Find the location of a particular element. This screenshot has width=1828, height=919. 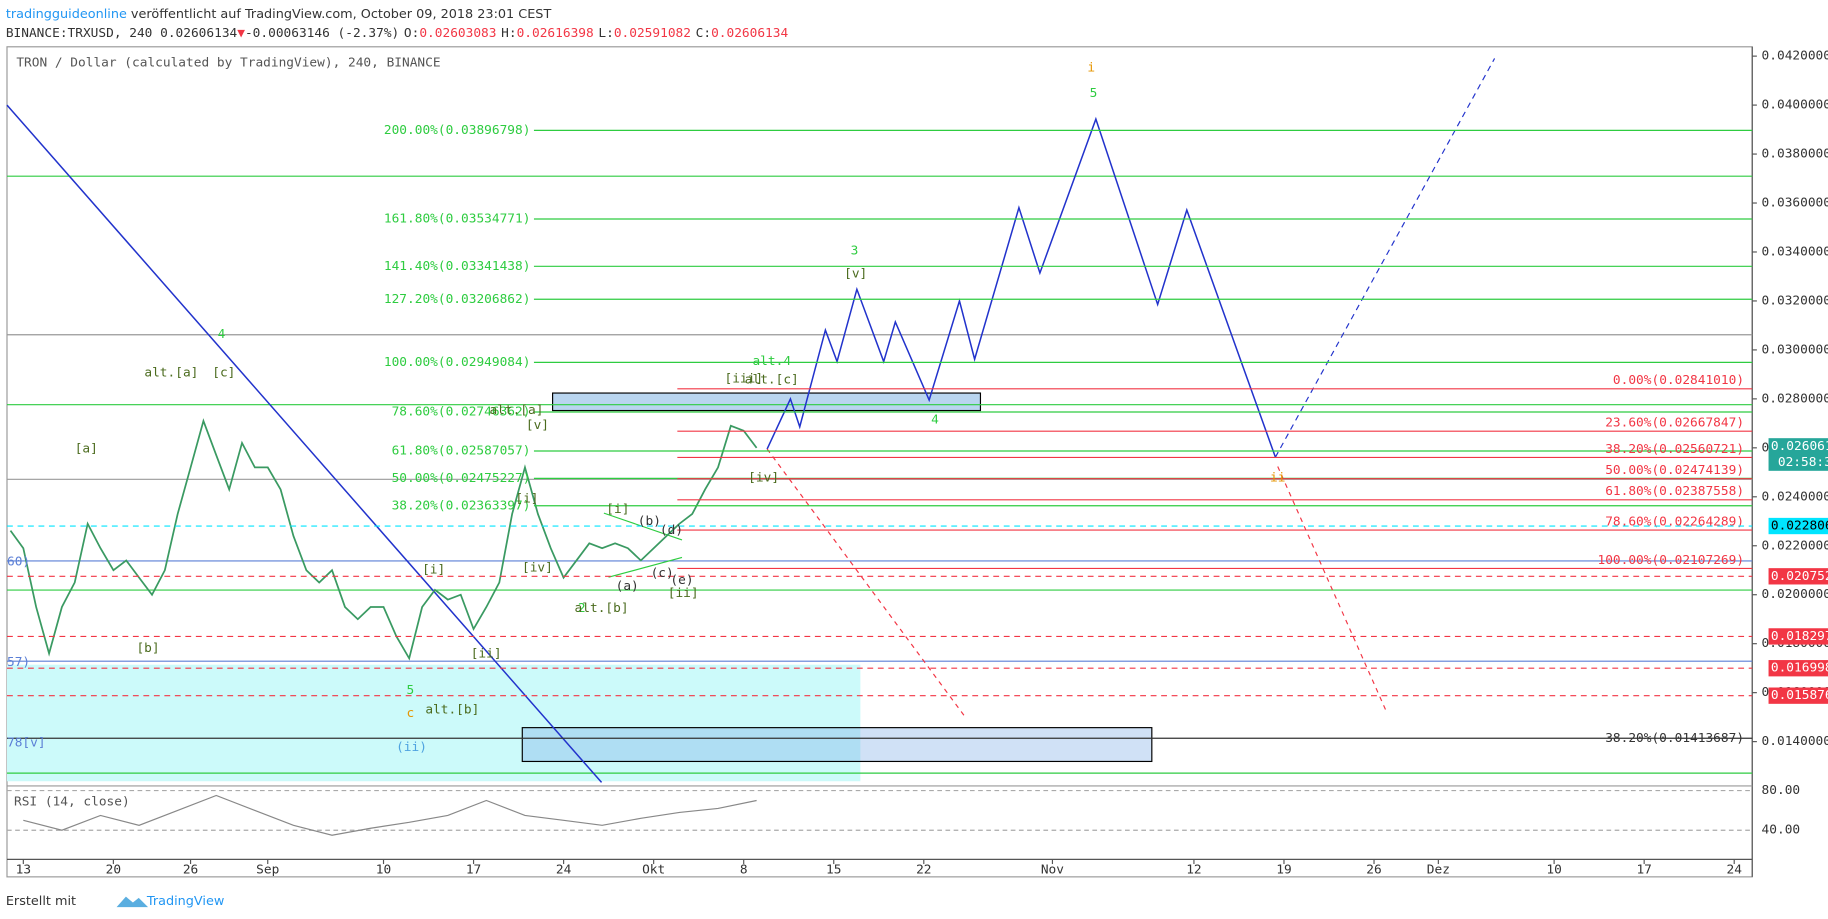

x-tick-label: Dez is located at coordinates (1438, 869).